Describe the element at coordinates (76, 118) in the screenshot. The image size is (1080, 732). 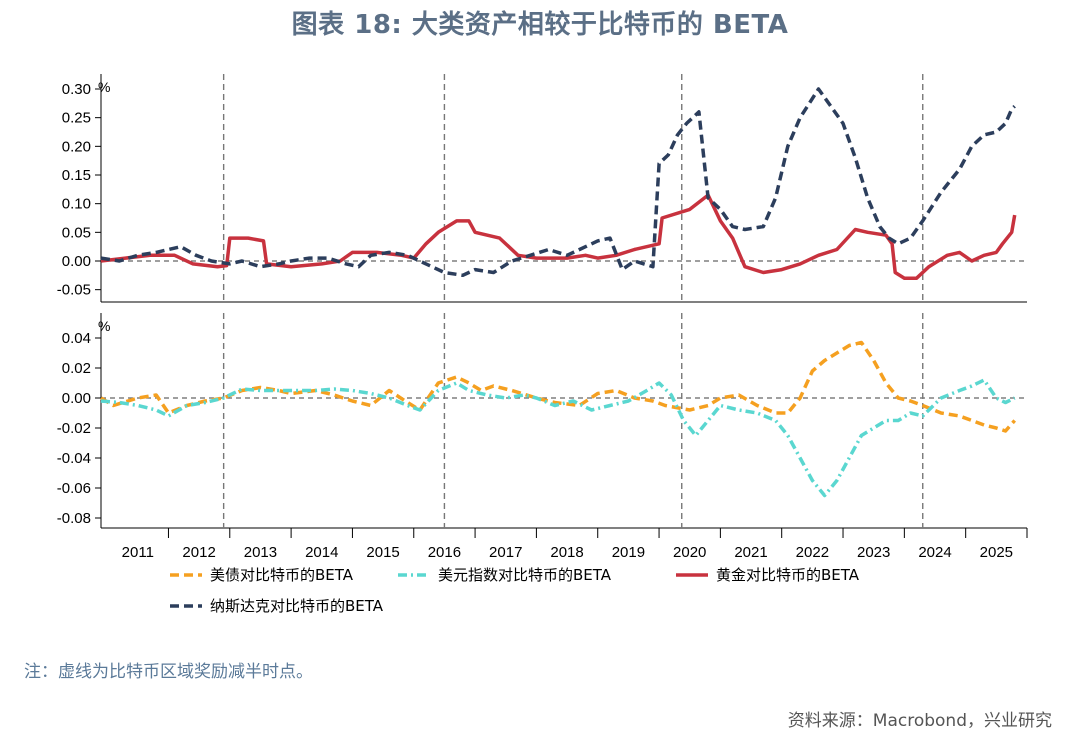
I see `y-tick-label: 0.25` at that location.